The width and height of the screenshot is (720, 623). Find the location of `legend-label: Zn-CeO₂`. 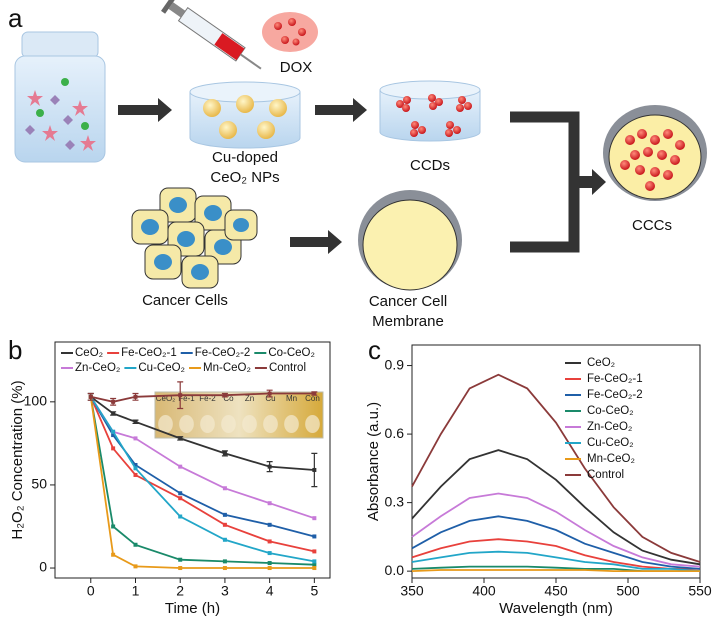

legend-label: Zn-CeO₂ is located at coordinates (97, 368).